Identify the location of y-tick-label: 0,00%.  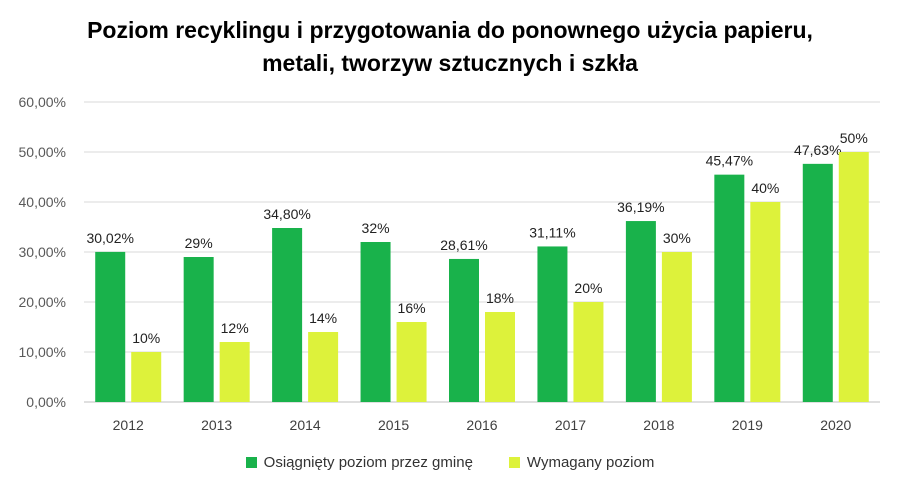
(46, 402).